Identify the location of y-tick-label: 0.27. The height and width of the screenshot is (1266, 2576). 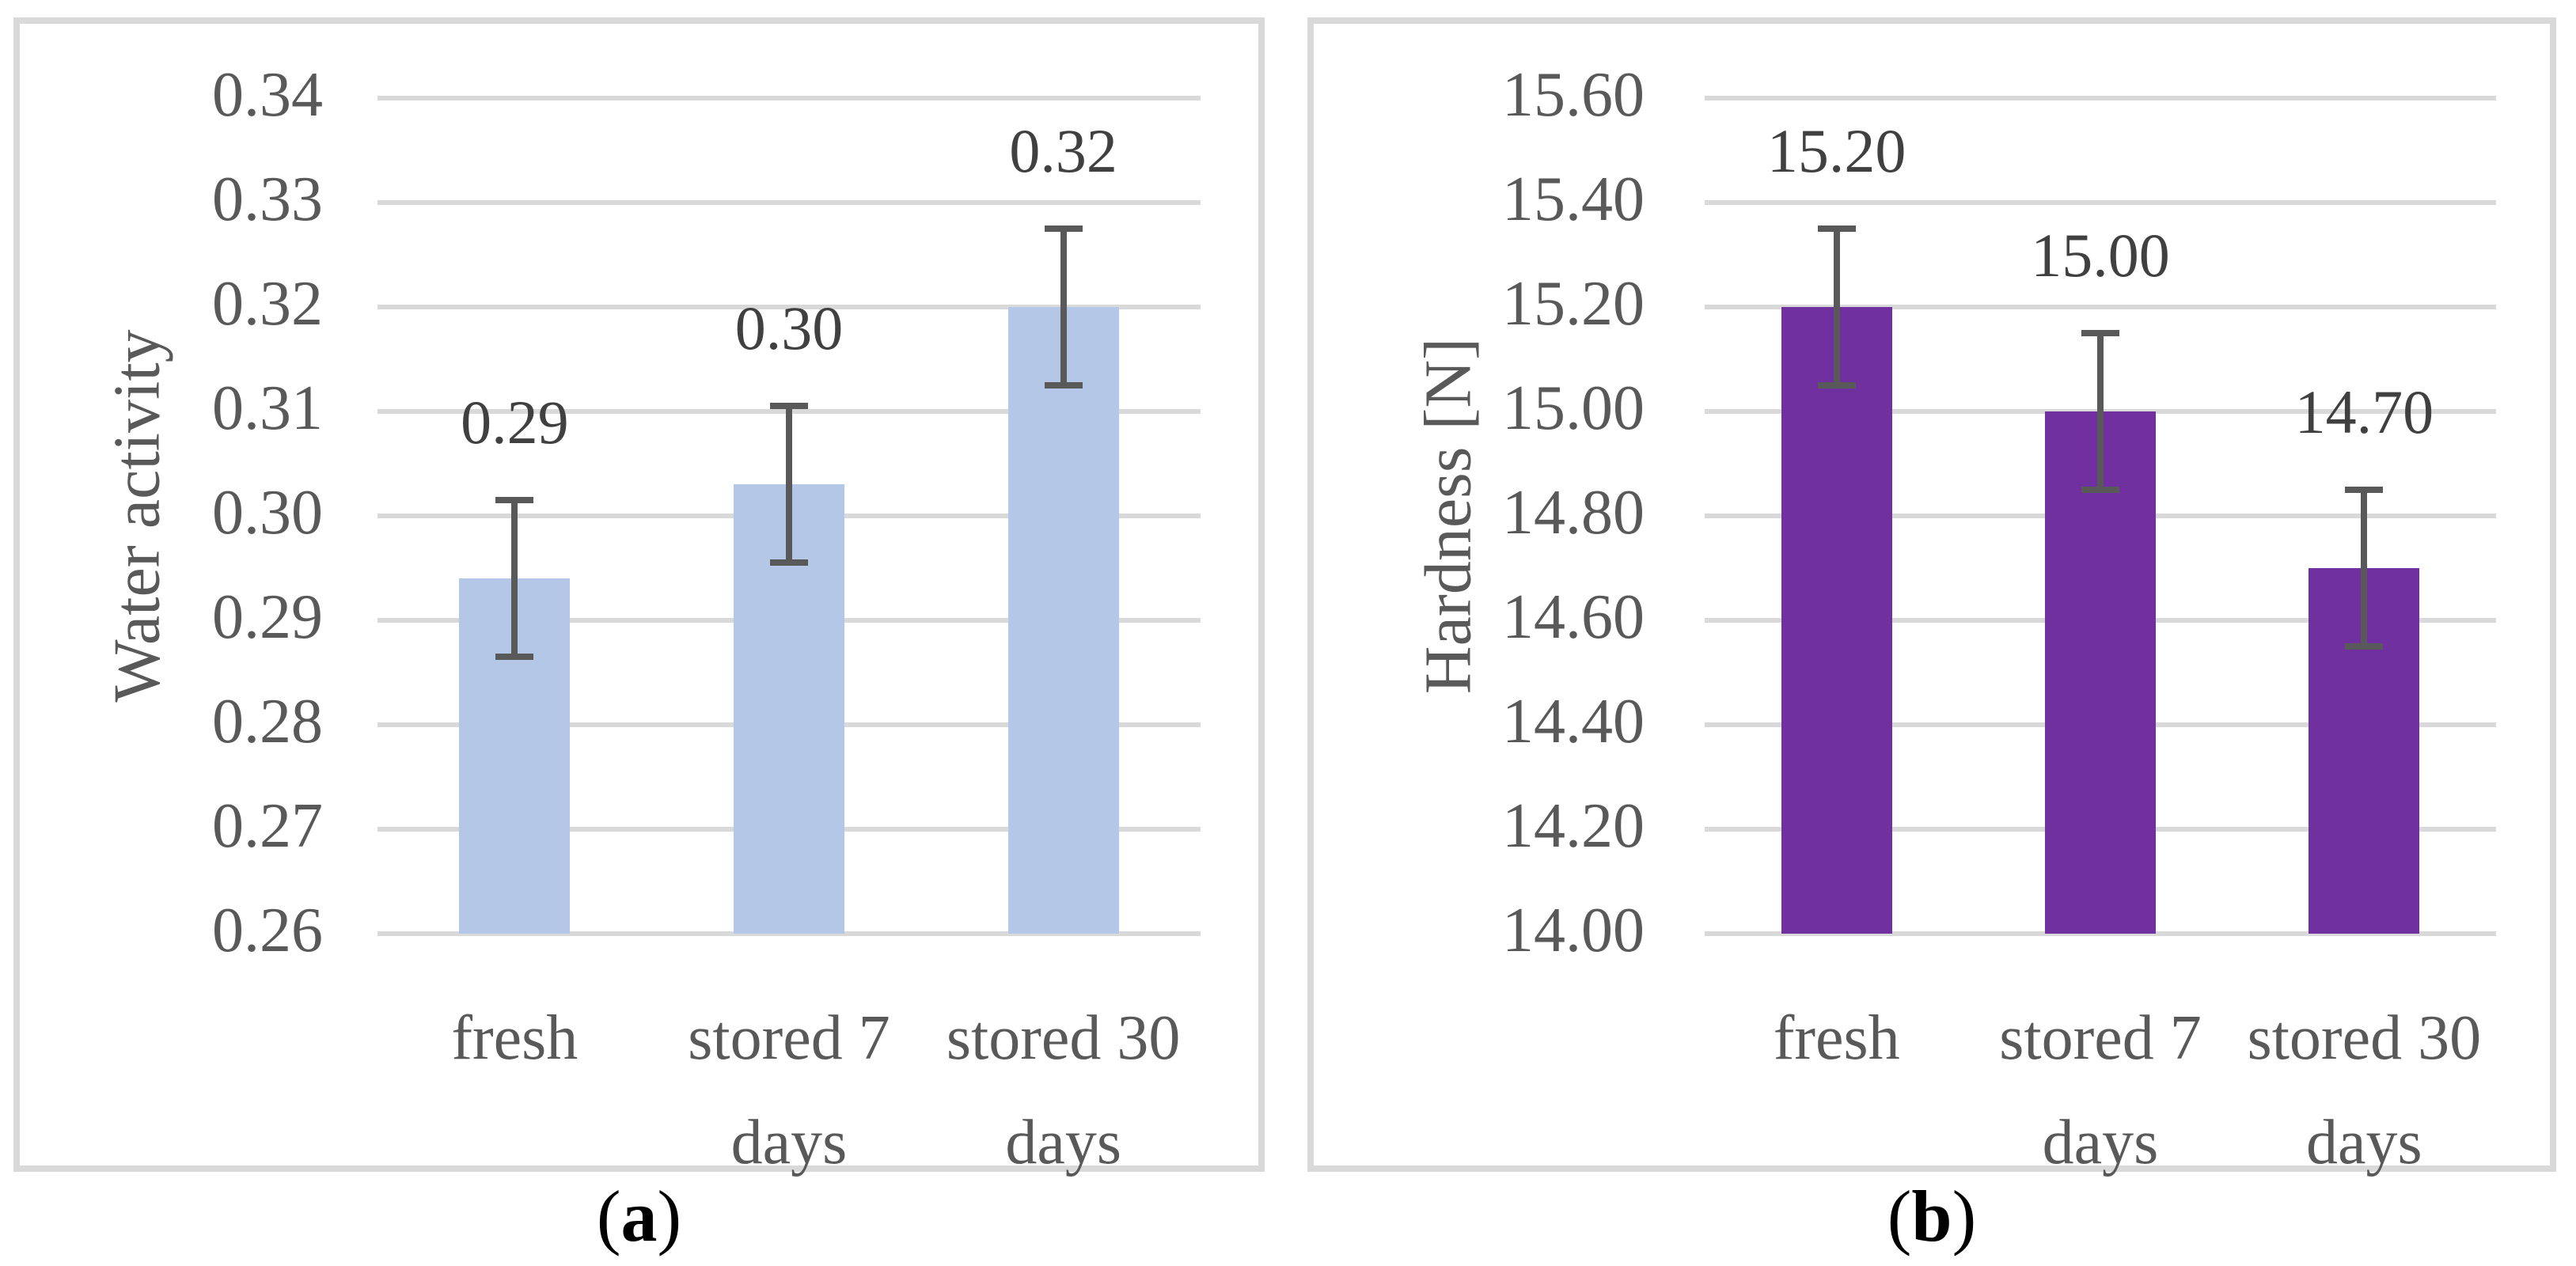
(267, 826).